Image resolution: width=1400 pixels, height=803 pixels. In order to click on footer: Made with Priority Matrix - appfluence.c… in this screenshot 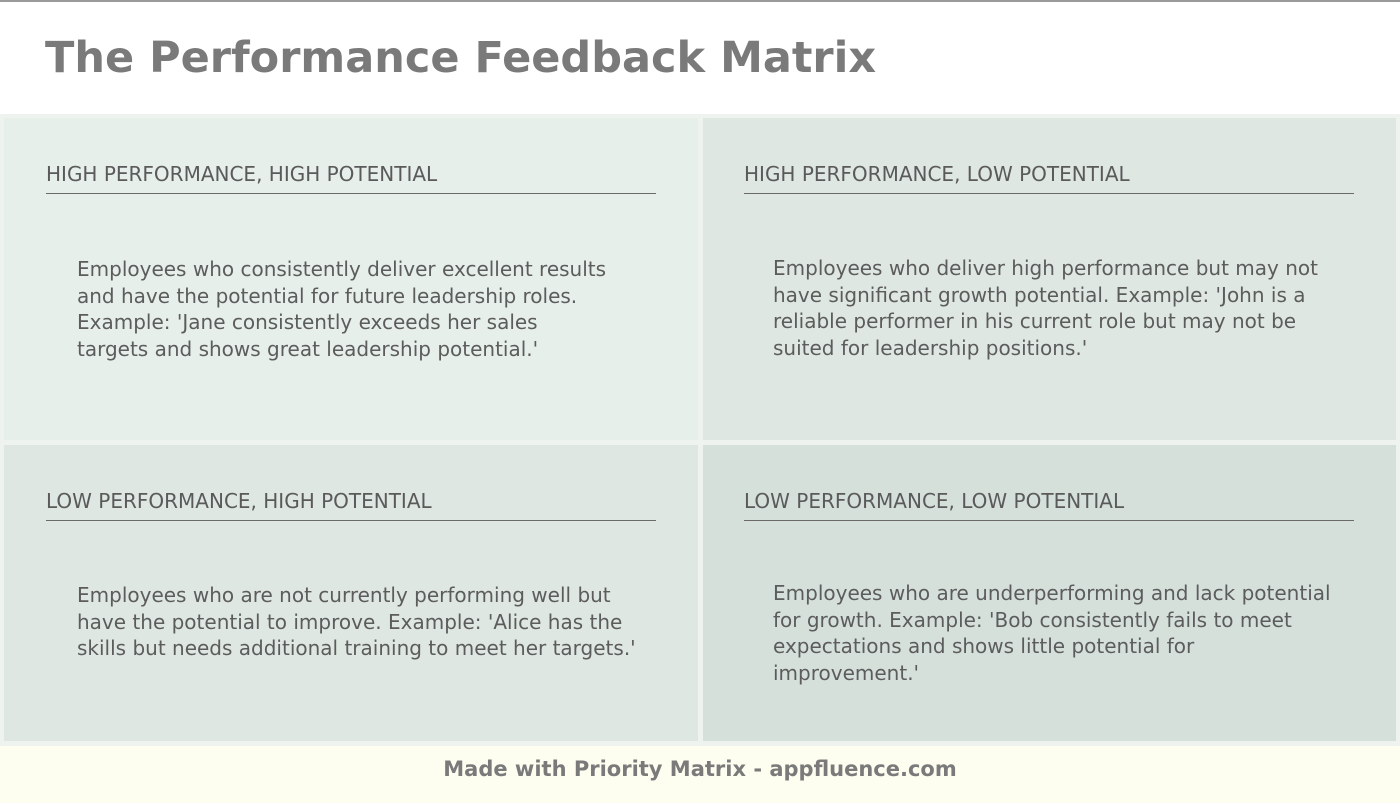, I will do `click(700, 774)`.